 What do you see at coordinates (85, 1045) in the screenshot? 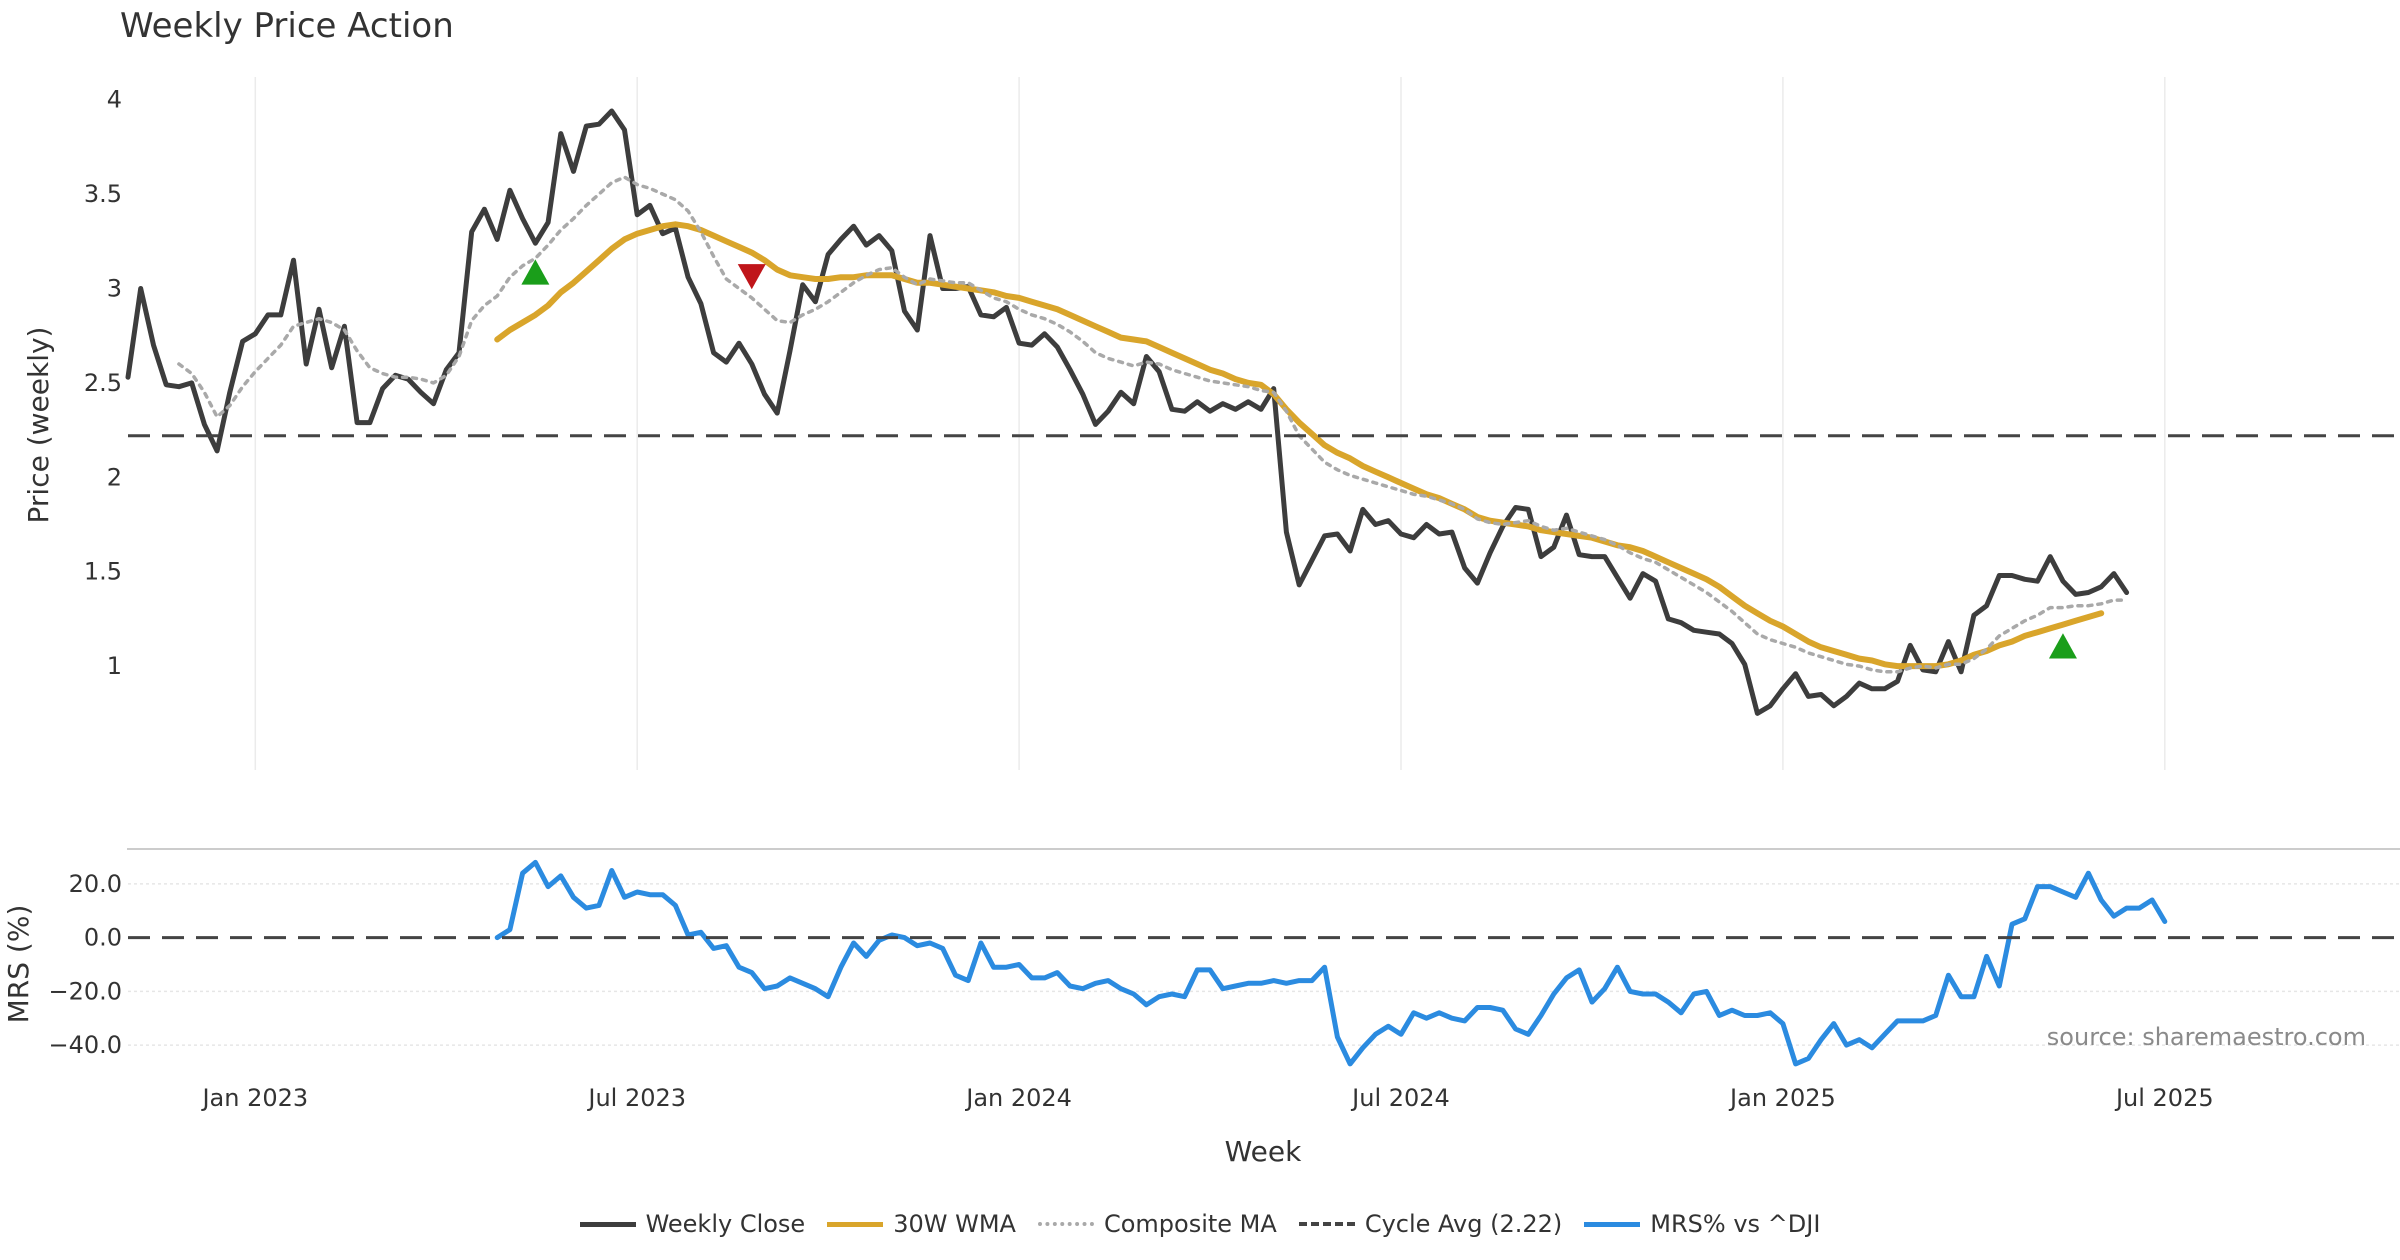
I see `mrs-y-tick-label: −40.0` at bounding box center [85, 1045].